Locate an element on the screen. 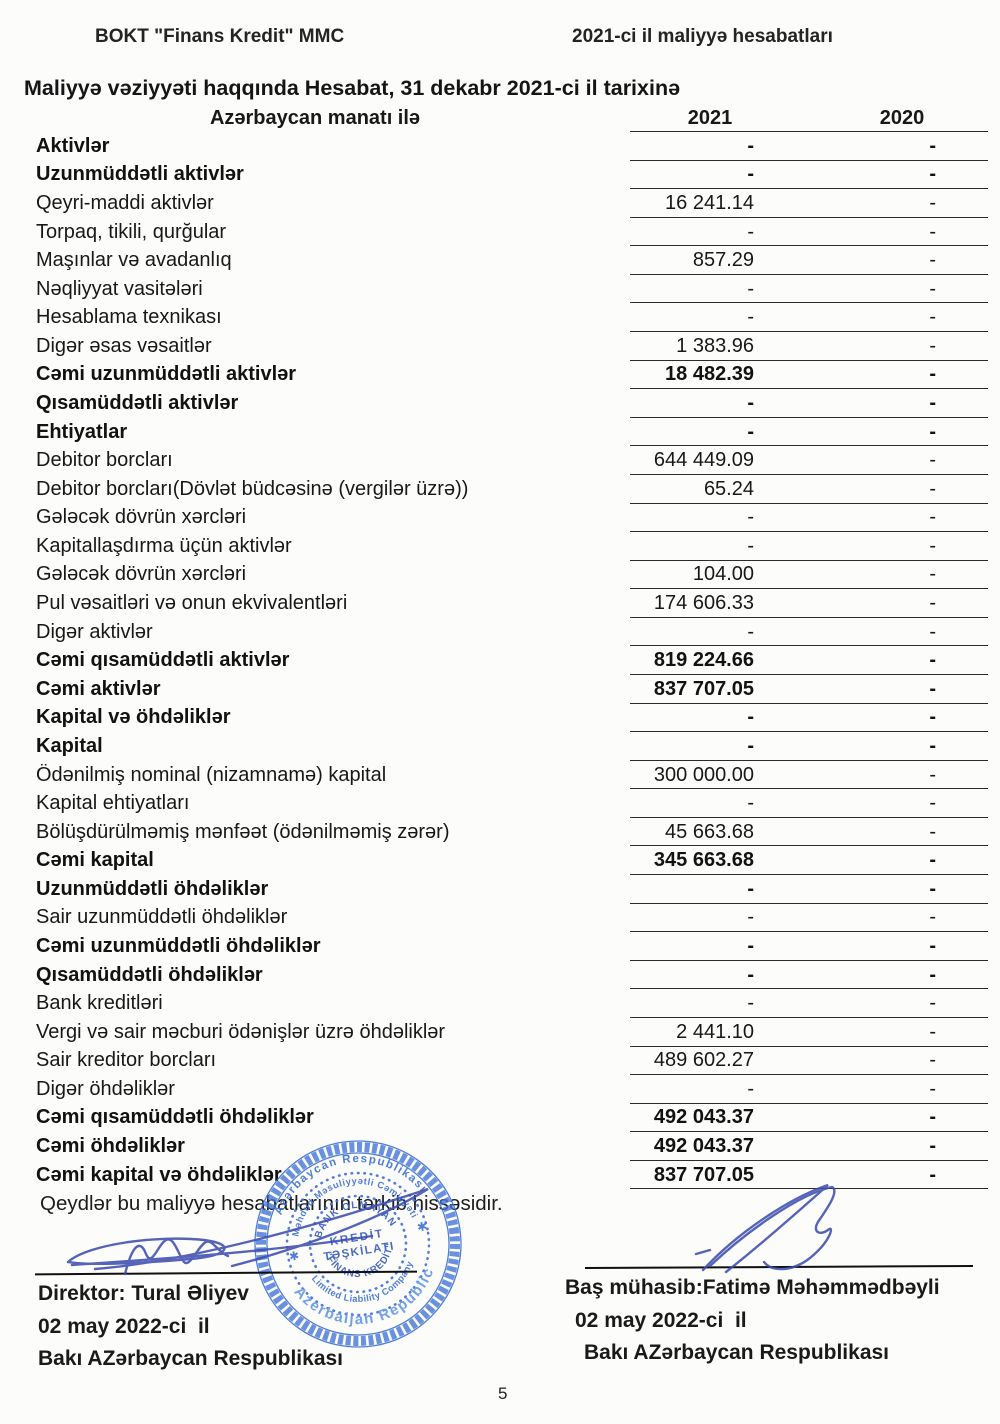 The height and width of the screenshot is (1424, 1000). row-label: Kapital və öhdəliklər is located at coordinates (133, 717).